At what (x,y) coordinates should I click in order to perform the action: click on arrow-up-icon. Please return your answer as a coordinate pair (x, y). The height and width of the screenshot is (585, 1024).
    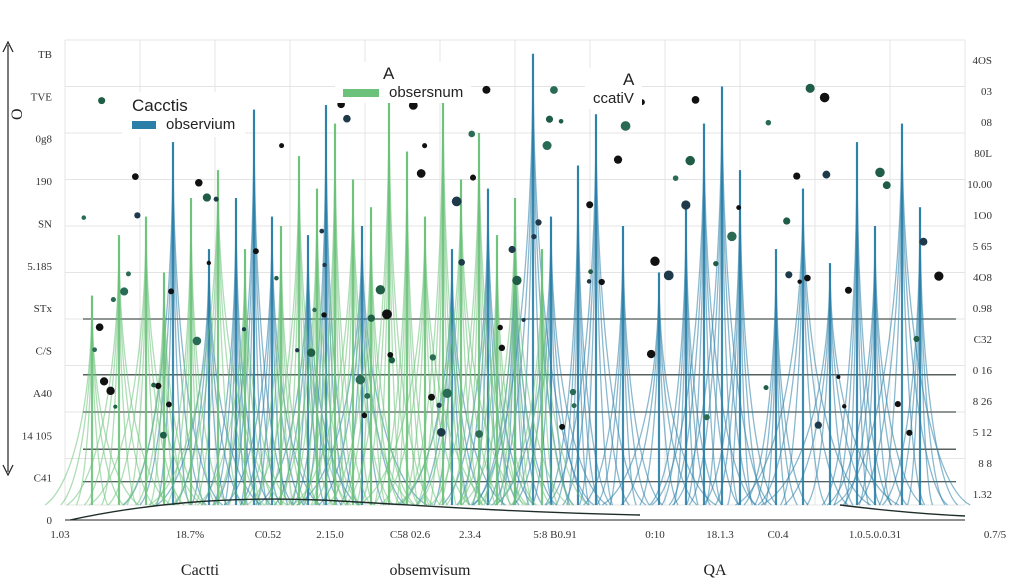
    Looking at the image, I should click on (8, 46).